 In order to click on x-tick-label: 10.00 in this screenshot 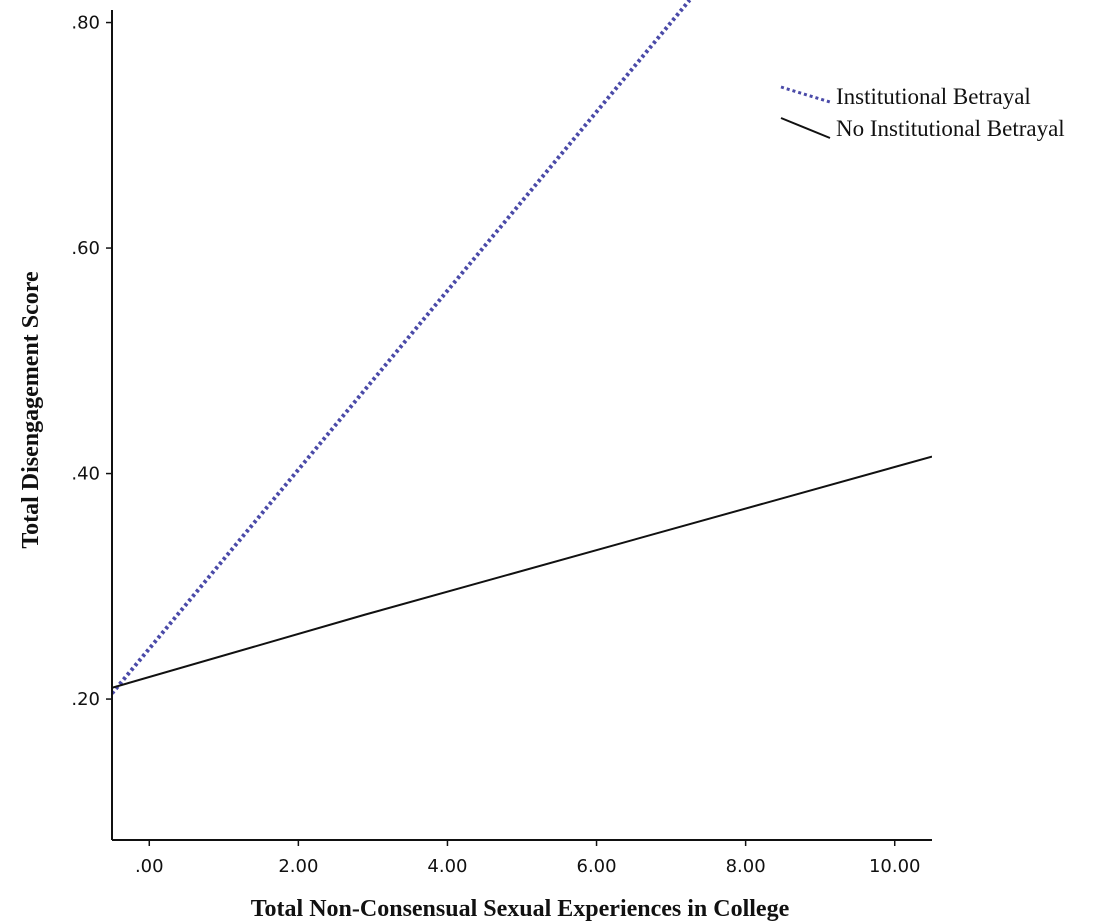, I will do `click(895, 866)`.